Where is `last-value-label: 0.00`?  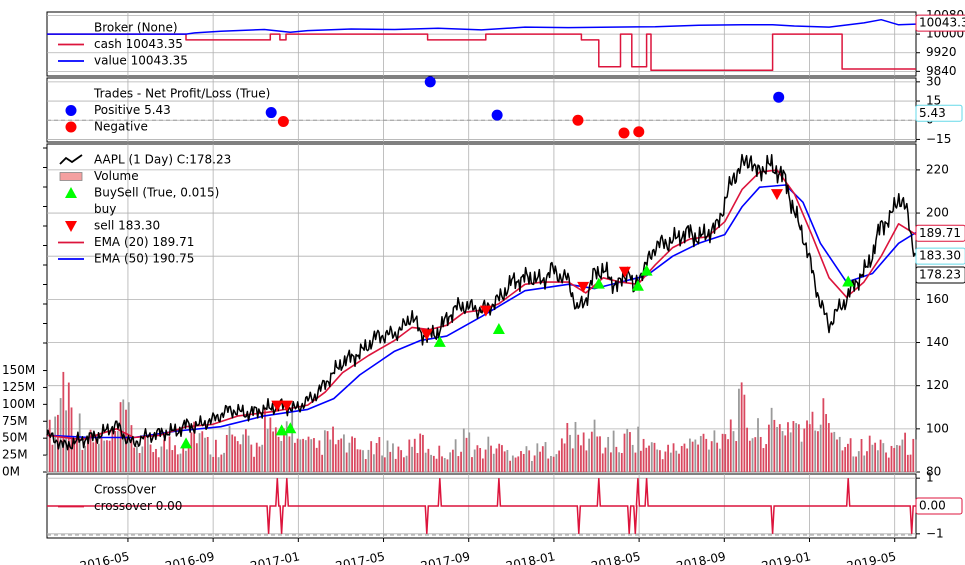 last-value-label: 0.00 is located at coordinates (932, 506).